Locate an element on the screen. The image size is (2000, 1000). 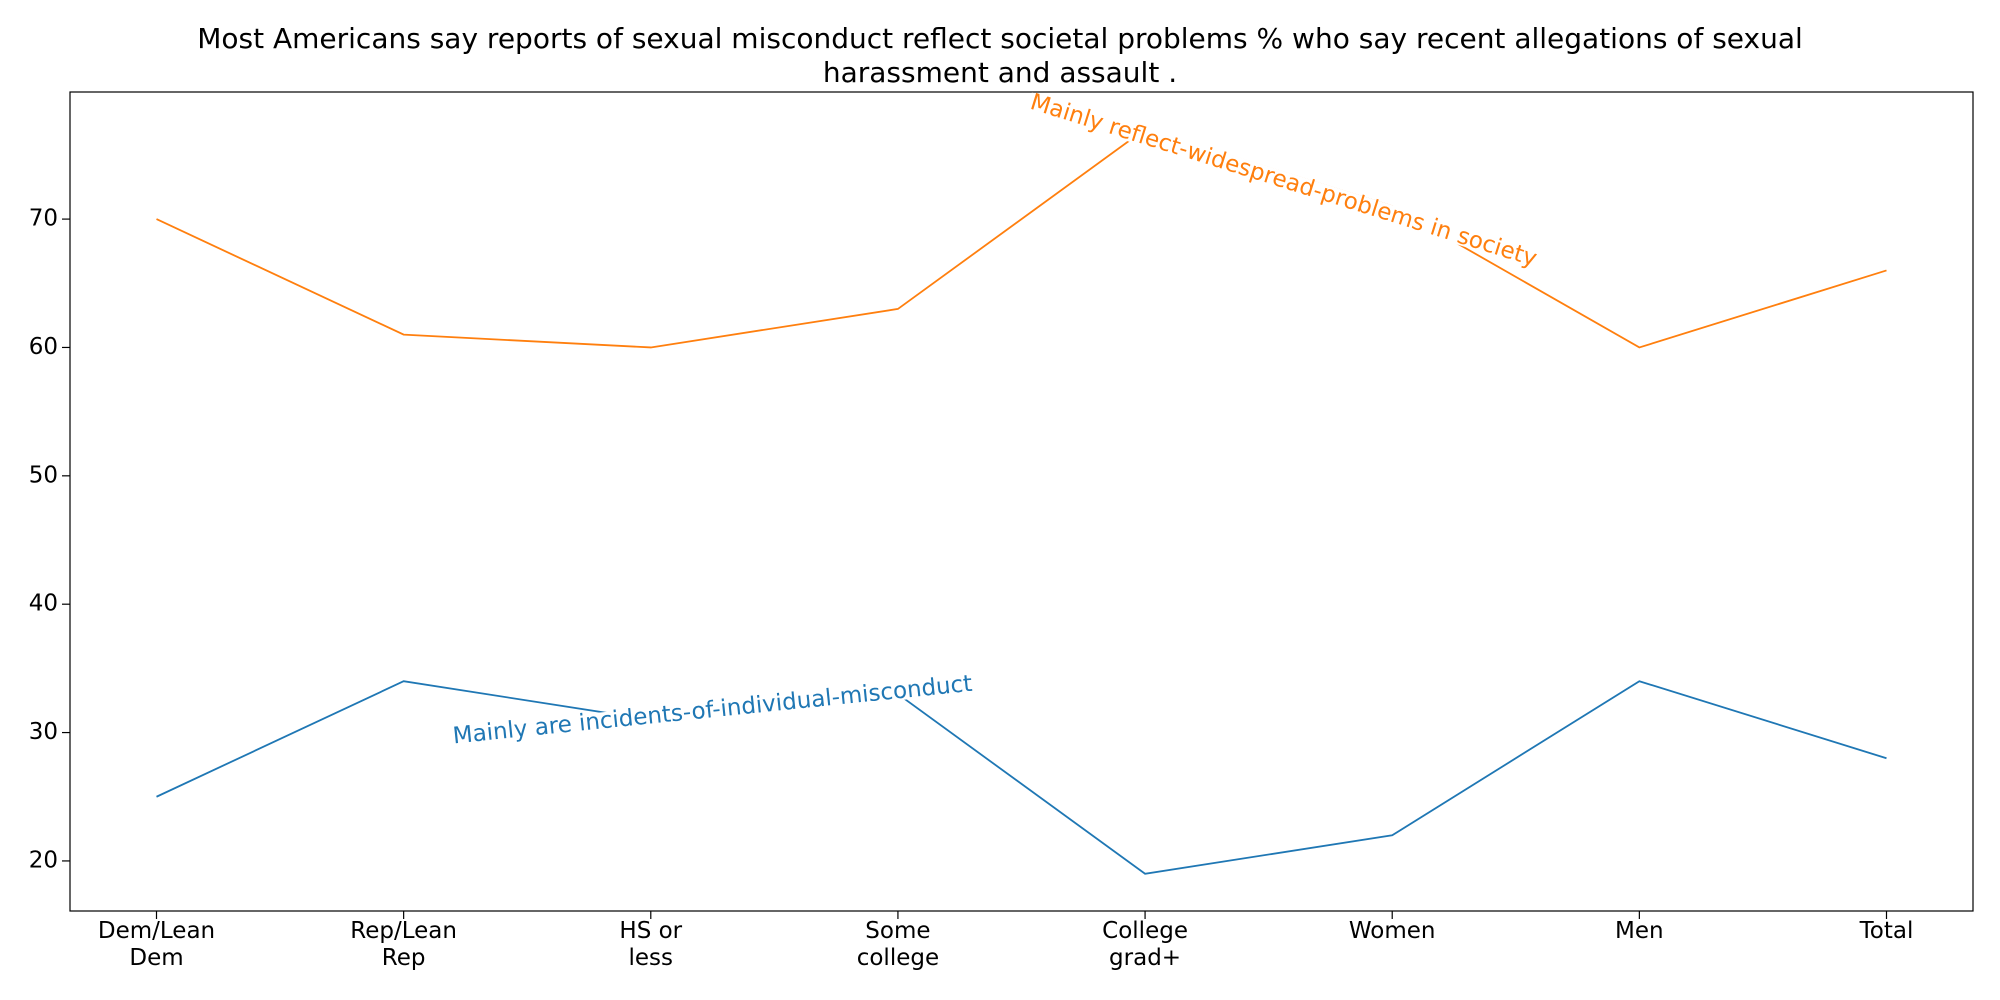
x-tick-label: Rep/Lean Rep is located at coordinates (403, 944).